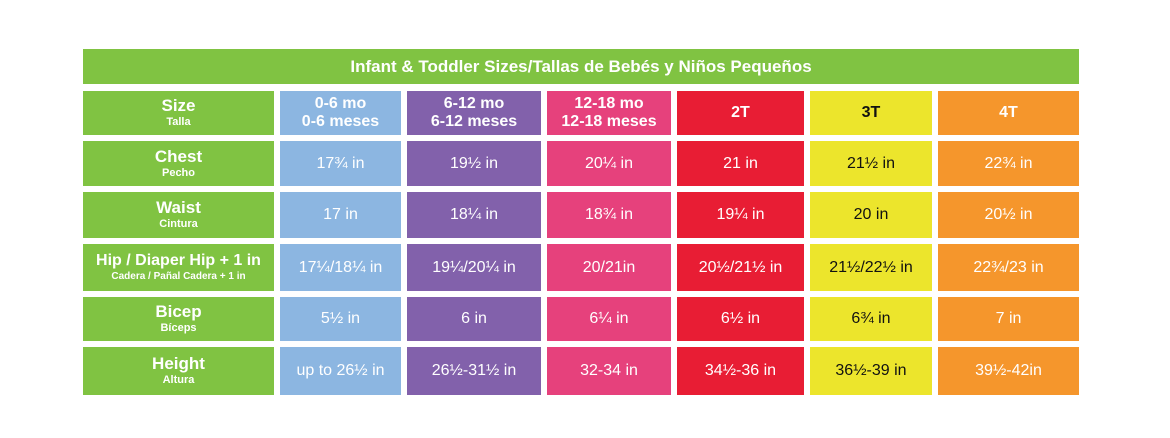  Describe the element at coordinates (740, 267) in the screenshot. I see `table-cell: 20½/21½ in` at that location.